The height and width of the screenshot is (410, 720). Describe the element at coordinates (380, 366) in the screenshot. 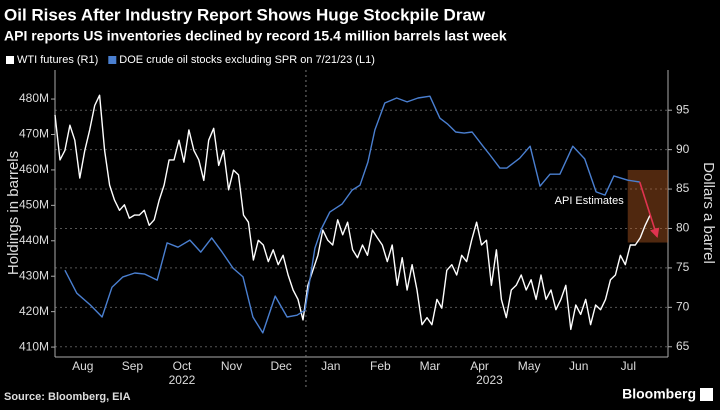

I see `x-tick-label: Feb` at that location.